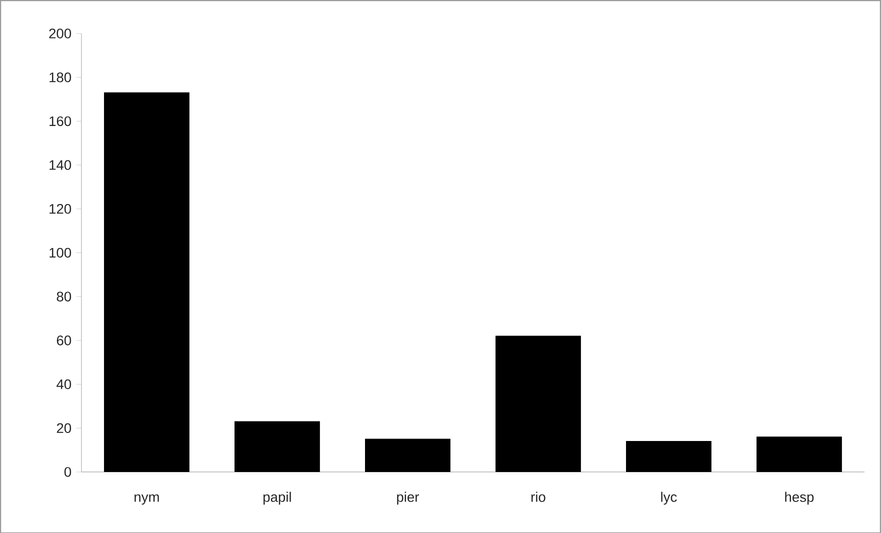 This screenshot has height=533, width=881. What do you see at coordinates (538, 497) in the screenshot?
I see `x-tick-label: rio` at bounding box center [538, 497].